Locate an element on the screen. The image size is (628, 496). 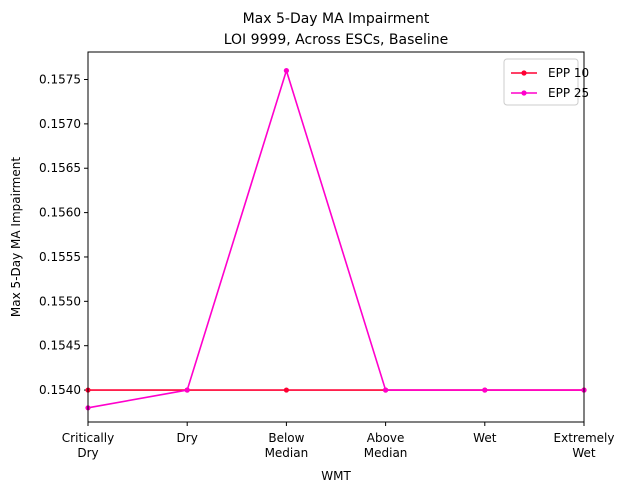
chart-subtitle: LOI 9999, Across ESCs, Baseline is located at coordinates (336, 40).